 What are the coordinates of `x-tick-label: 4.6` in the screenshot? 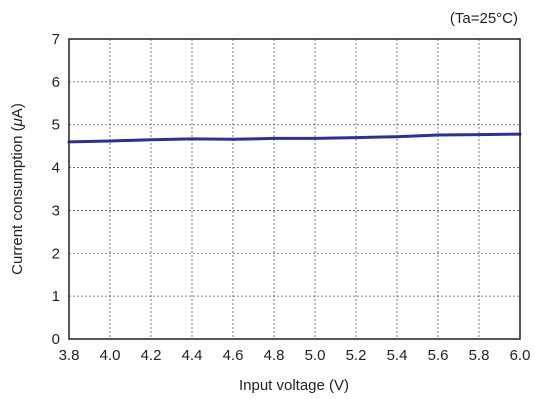 It's located at (233, 355).